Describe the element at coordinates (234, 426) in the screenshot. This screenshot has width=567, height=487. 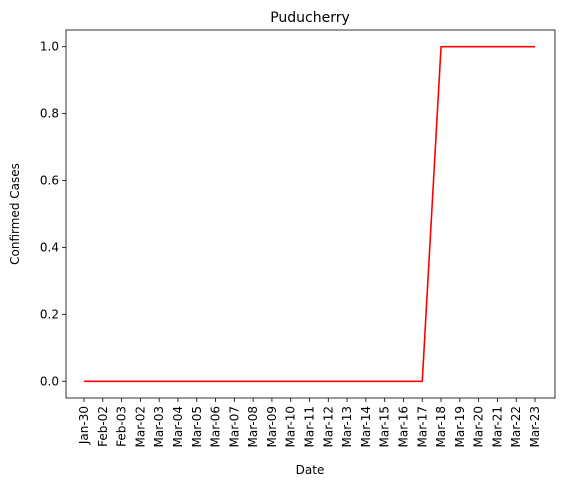
I see `x-tick-label: Mar-07` at that location.